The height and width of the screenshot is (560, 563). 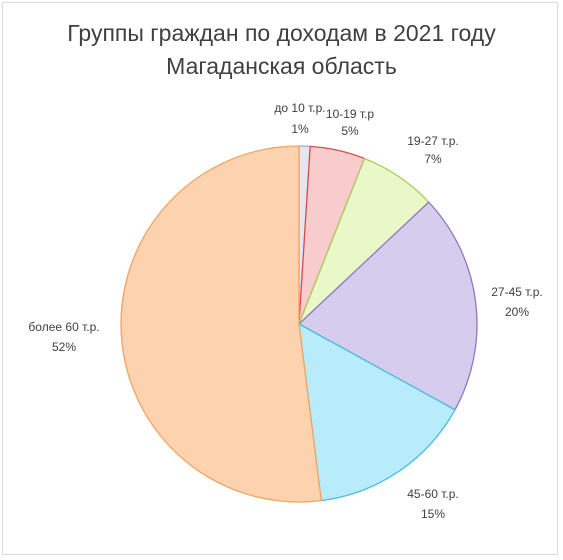 What do you see at coordinates (64, 347) in the screenshot?
I see `slice-percent-label: 52%` at bounding box center [64, 347].